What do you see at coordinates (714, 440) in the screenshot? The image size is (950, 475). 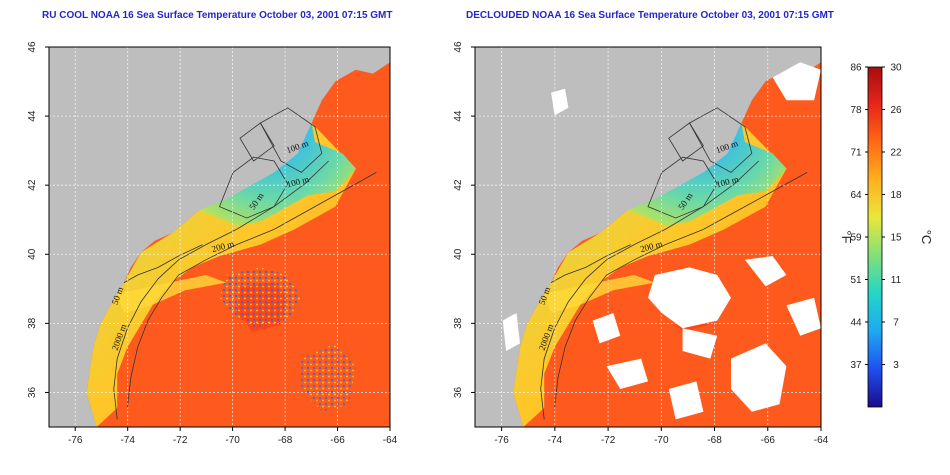 I see `map-right-x-tick-label: -68` at bounding box center [714, 440].